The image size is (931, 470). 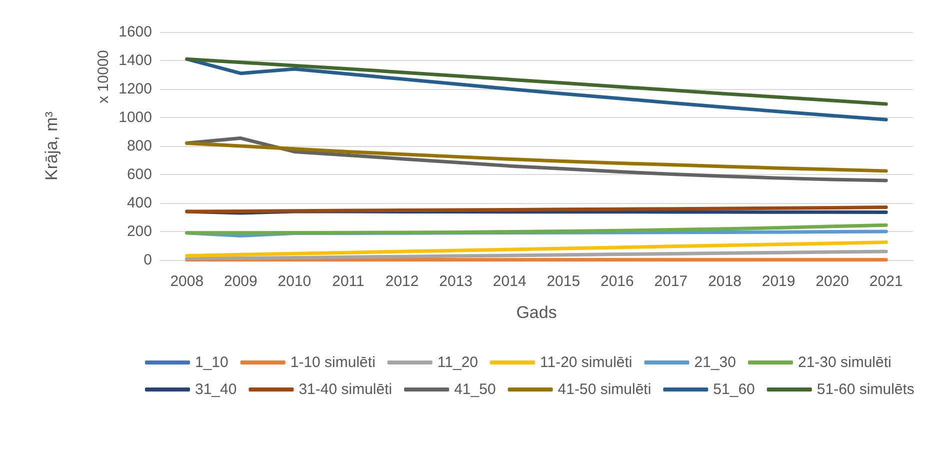 What do you see at coordinates (187, 281) in the screenshot?
I see `x-tick-label: 2008` at bounding box center [187, 281].